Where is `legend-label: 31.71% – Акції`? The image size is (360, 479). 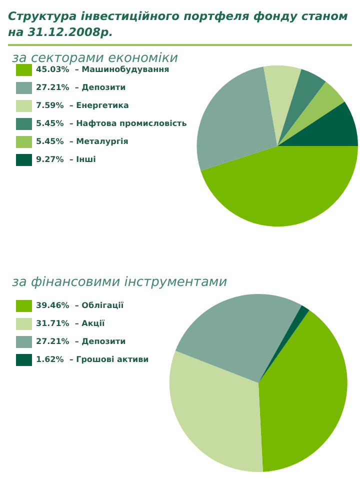 legend-label: 31.71% – Акції is located at coordinates (70, 323).